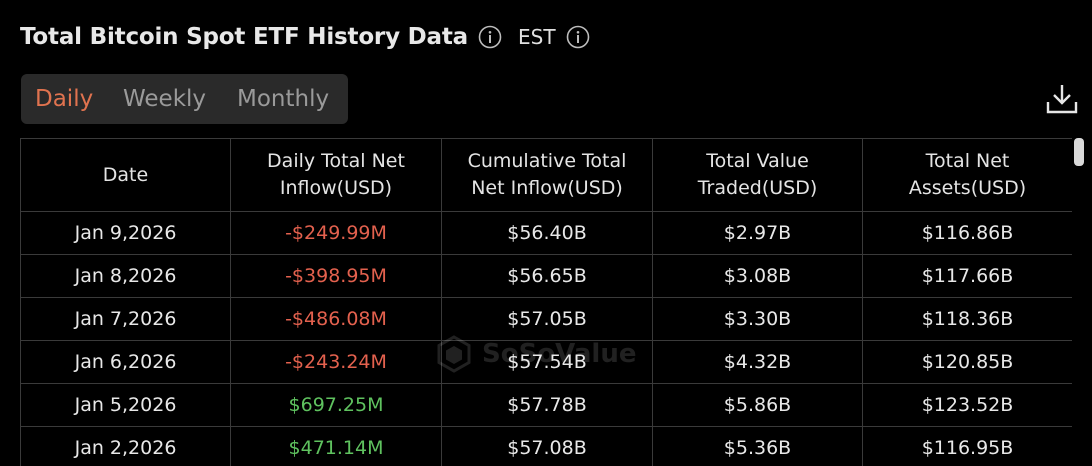 The height and width of the screenshot is (466, 1092). I want to click on cell-cumulative-net-inflow: $56.40B, so click(547, 233).